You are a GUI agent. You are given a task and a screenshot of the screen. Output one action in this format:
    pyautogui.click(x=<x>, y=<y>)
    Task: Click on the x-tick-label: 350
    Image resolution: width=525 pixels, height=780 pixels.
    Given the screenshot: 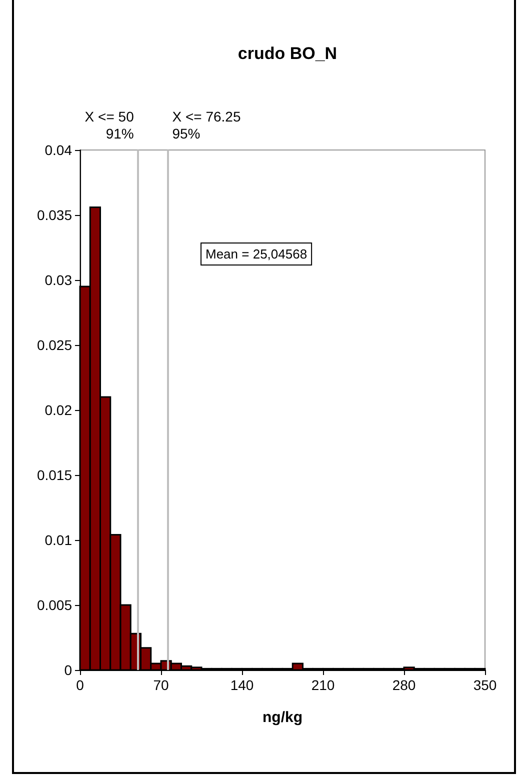 What is the action you would take?
    pyautogui.click(x=485, y=685)
    